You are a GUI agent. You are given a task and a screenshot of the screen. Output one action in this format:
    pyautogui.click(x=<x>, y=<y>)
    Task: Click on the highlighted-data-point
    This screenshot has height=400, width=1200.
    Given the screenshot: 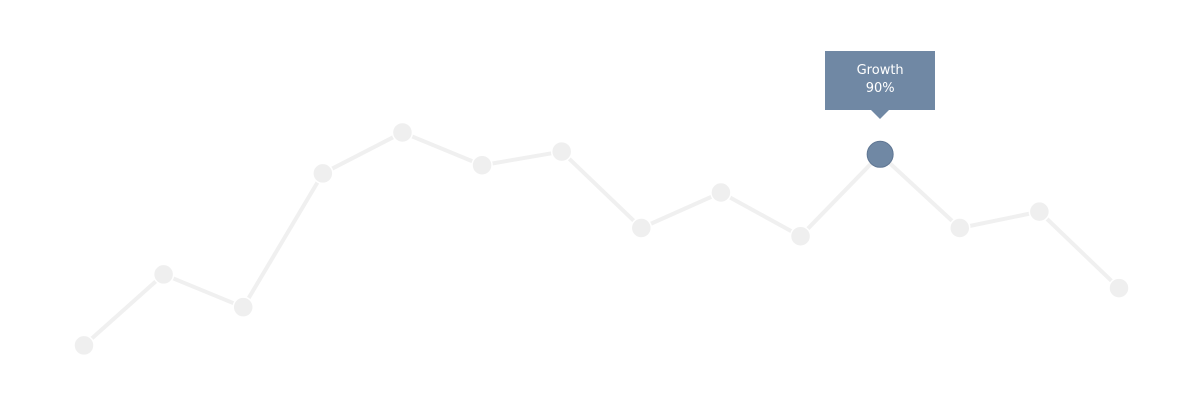 What is the action you would take?
    pyautogui.click(x=880, y=154)
    